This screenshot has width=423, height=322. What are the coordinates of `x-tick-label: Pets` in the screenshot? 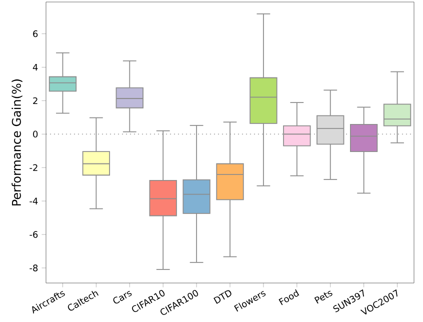 It's located at (323, 297).